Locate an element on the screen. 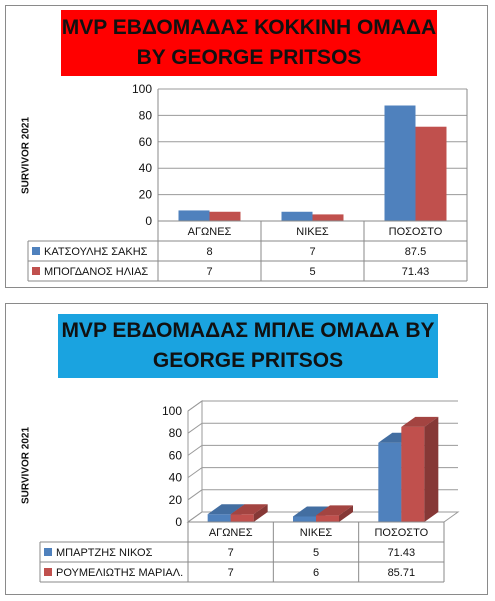 This screenshot has width=495, height=601. data-value: 8 is located at coordinates (209, 252).